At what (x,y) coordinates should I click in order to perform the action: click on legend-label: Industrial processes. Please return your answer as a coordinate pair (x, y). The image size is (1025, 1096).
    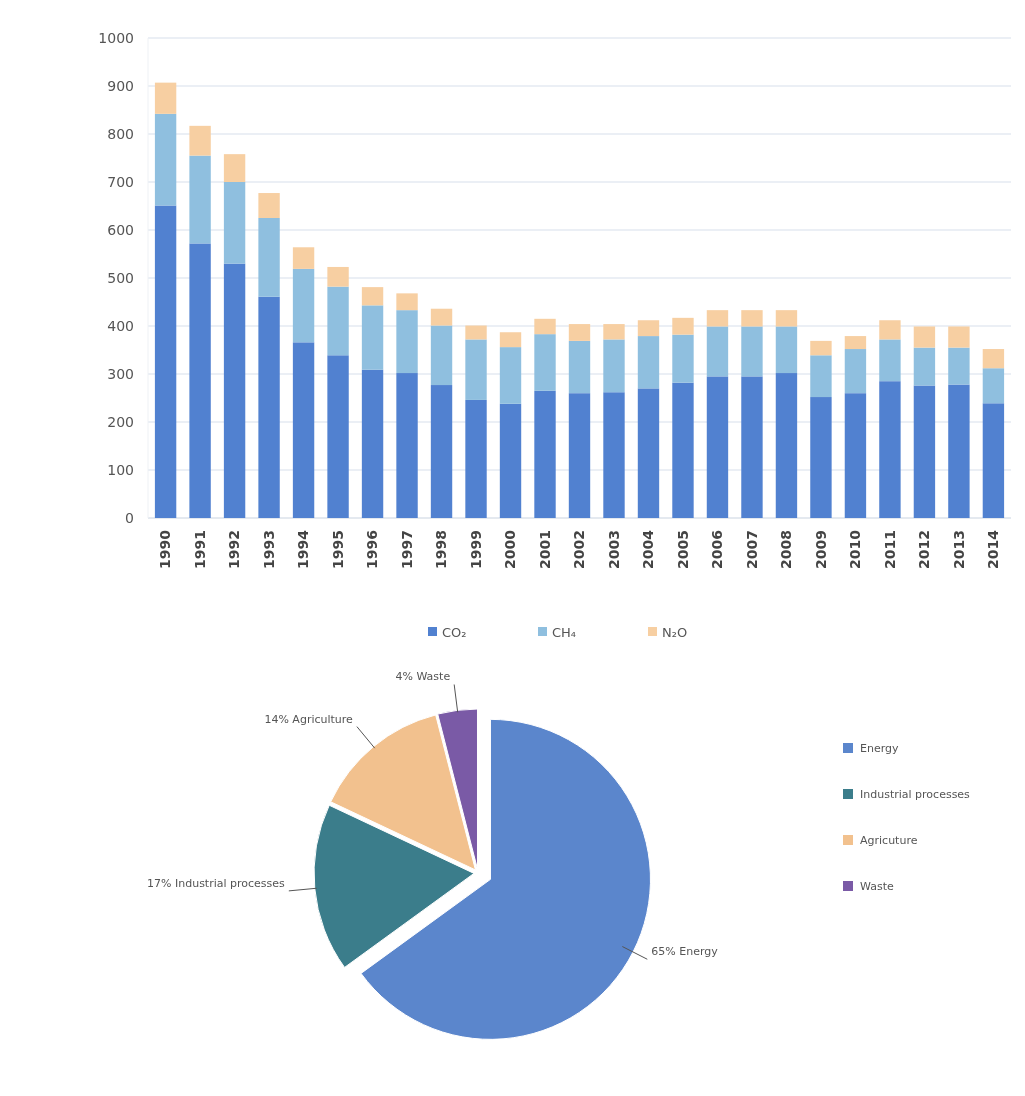
    Looking at the image, I should click on (915, 794).